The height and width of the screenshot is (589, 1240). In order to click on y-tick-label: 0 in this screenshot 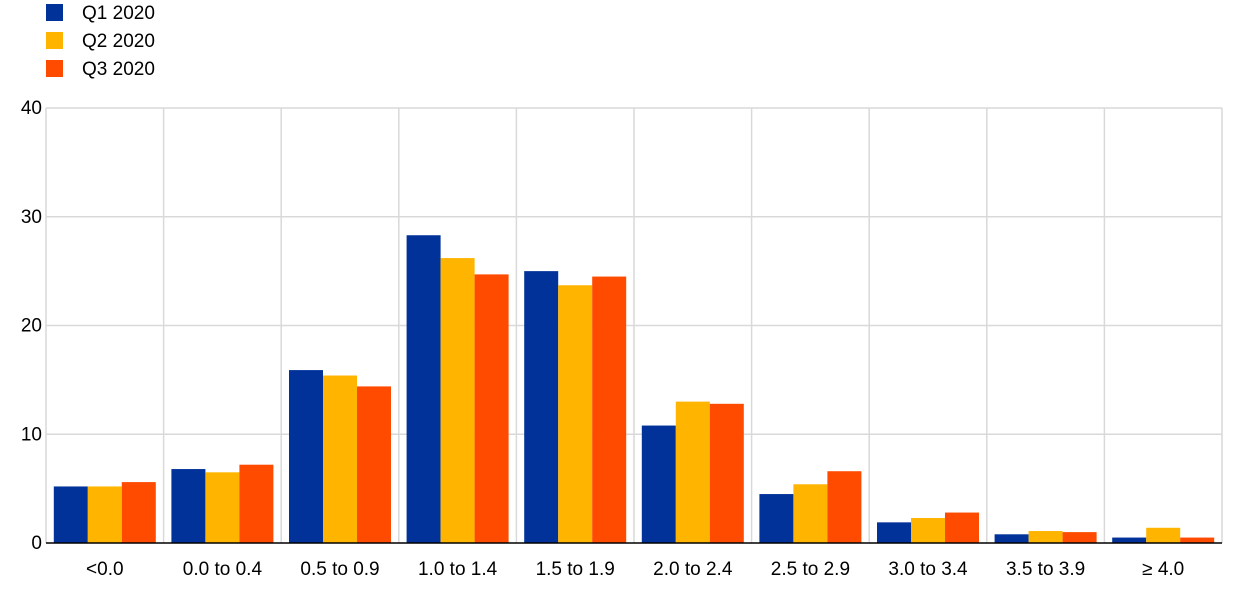, I will do `click(36, 543)`.